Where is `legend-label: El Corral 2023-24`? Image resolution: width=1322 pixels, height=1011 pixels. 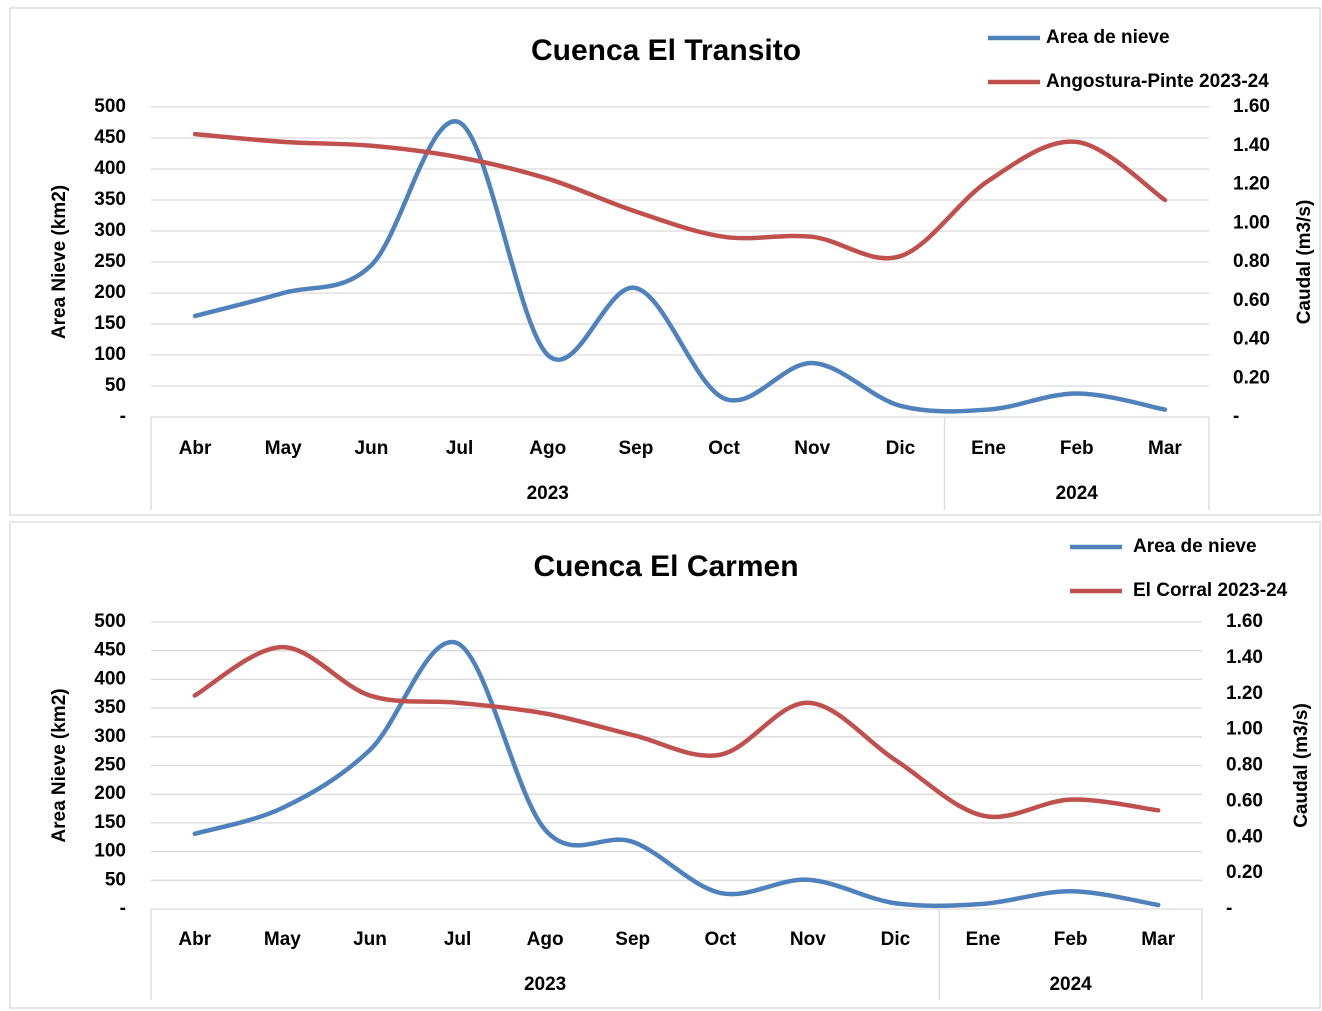
legend-label: El Corral 2023-24 is located at coordinates (1210, 590).